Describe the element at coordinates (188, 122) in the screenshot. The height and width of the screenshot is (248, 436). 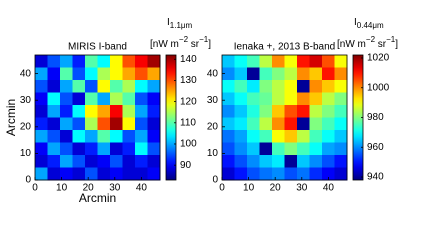
I see `colorbar-tick-label: 110` at that location.